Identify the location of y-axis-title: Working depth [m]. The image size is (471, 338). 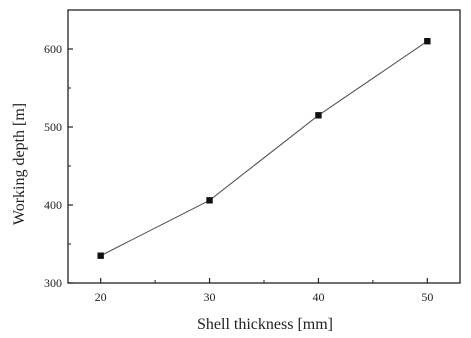
(19, 164).